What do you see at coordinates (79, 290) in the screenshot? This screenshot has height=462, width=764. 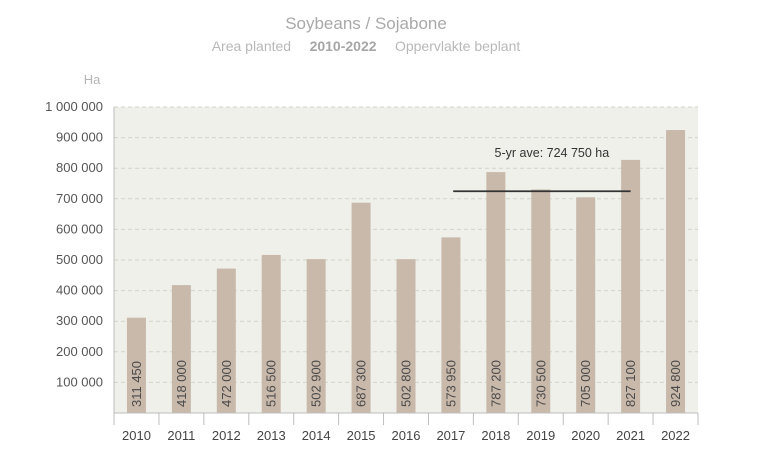 I see `y-tick-label: 400 000` at bounding box center [79, 290].